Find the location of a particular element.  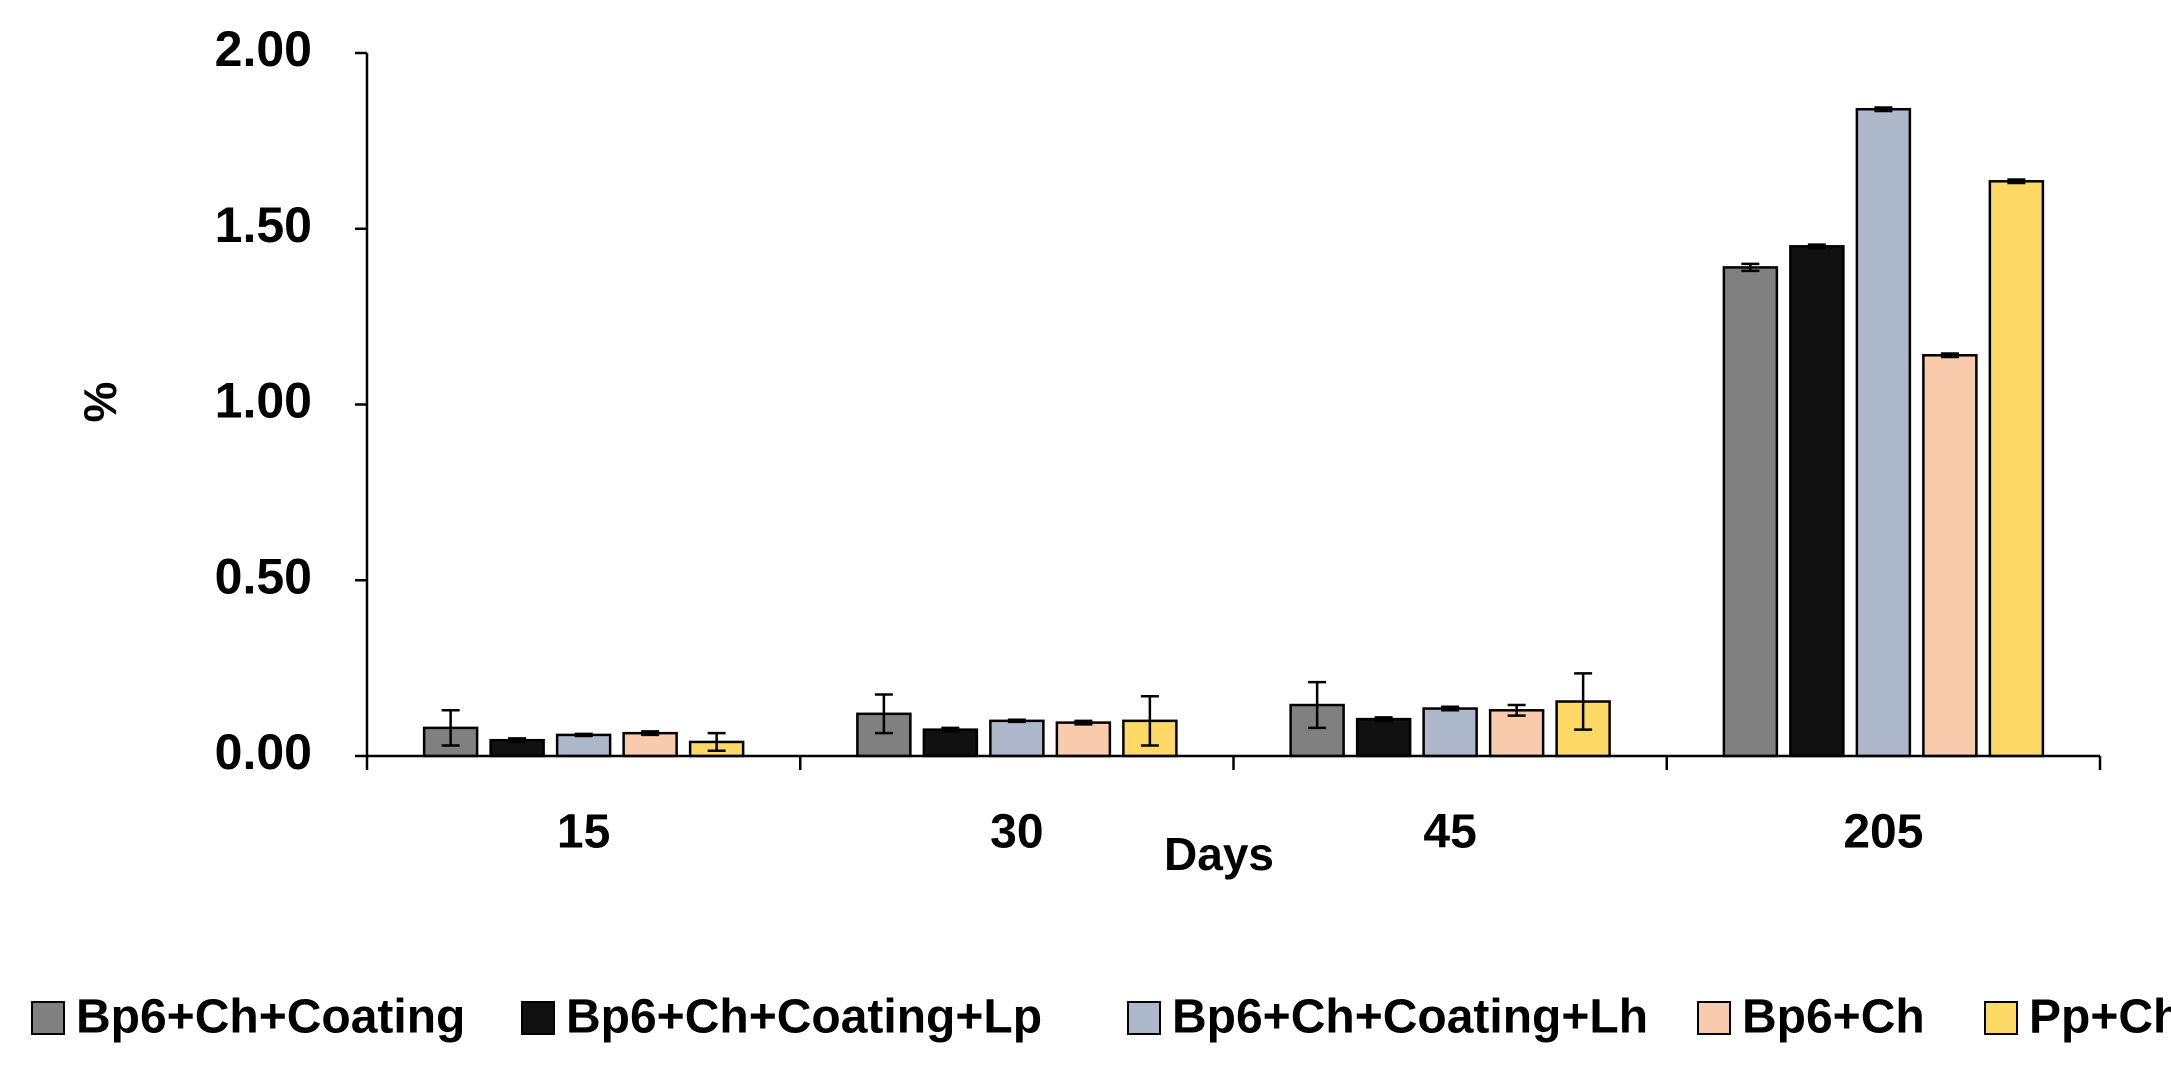

y-tick-label: 2.00 is located at coordinates (263, 49).